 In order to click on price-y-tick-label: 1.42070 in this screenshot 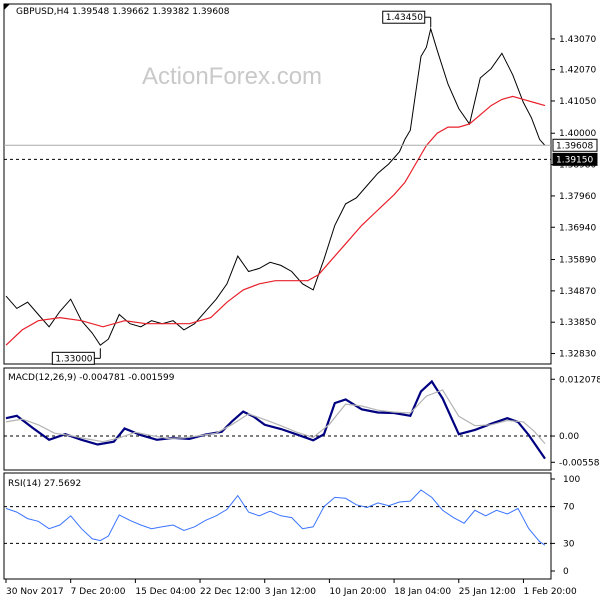, I will do `click(577, 71)`.